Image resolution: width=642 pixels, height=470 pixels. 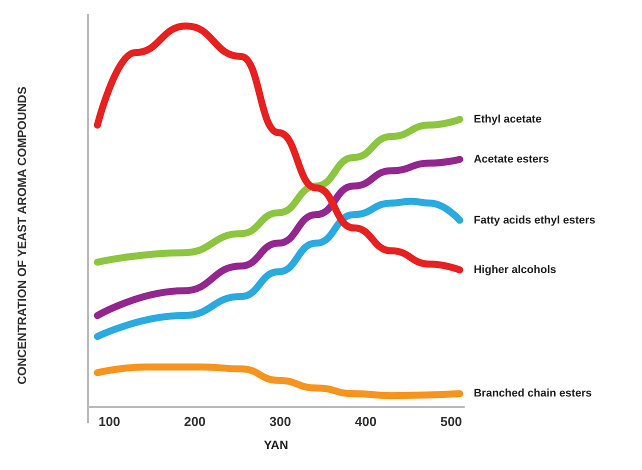 I want to click on x-tick-label: 500, so click(x=451, y=421).